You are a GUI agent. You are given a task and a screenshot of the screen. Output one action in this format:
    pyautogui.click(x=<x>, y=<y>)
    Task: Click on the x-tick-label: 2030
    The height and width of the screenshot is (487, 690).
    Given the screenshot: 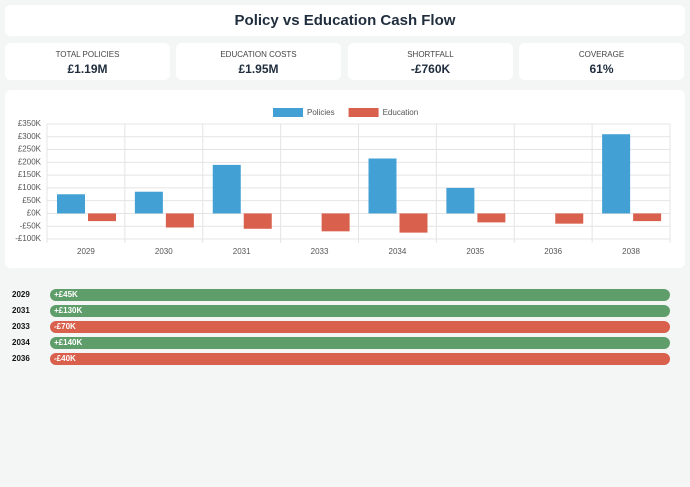 What is the action you would take?
    pyautogui.click(x=164, y=251)
    